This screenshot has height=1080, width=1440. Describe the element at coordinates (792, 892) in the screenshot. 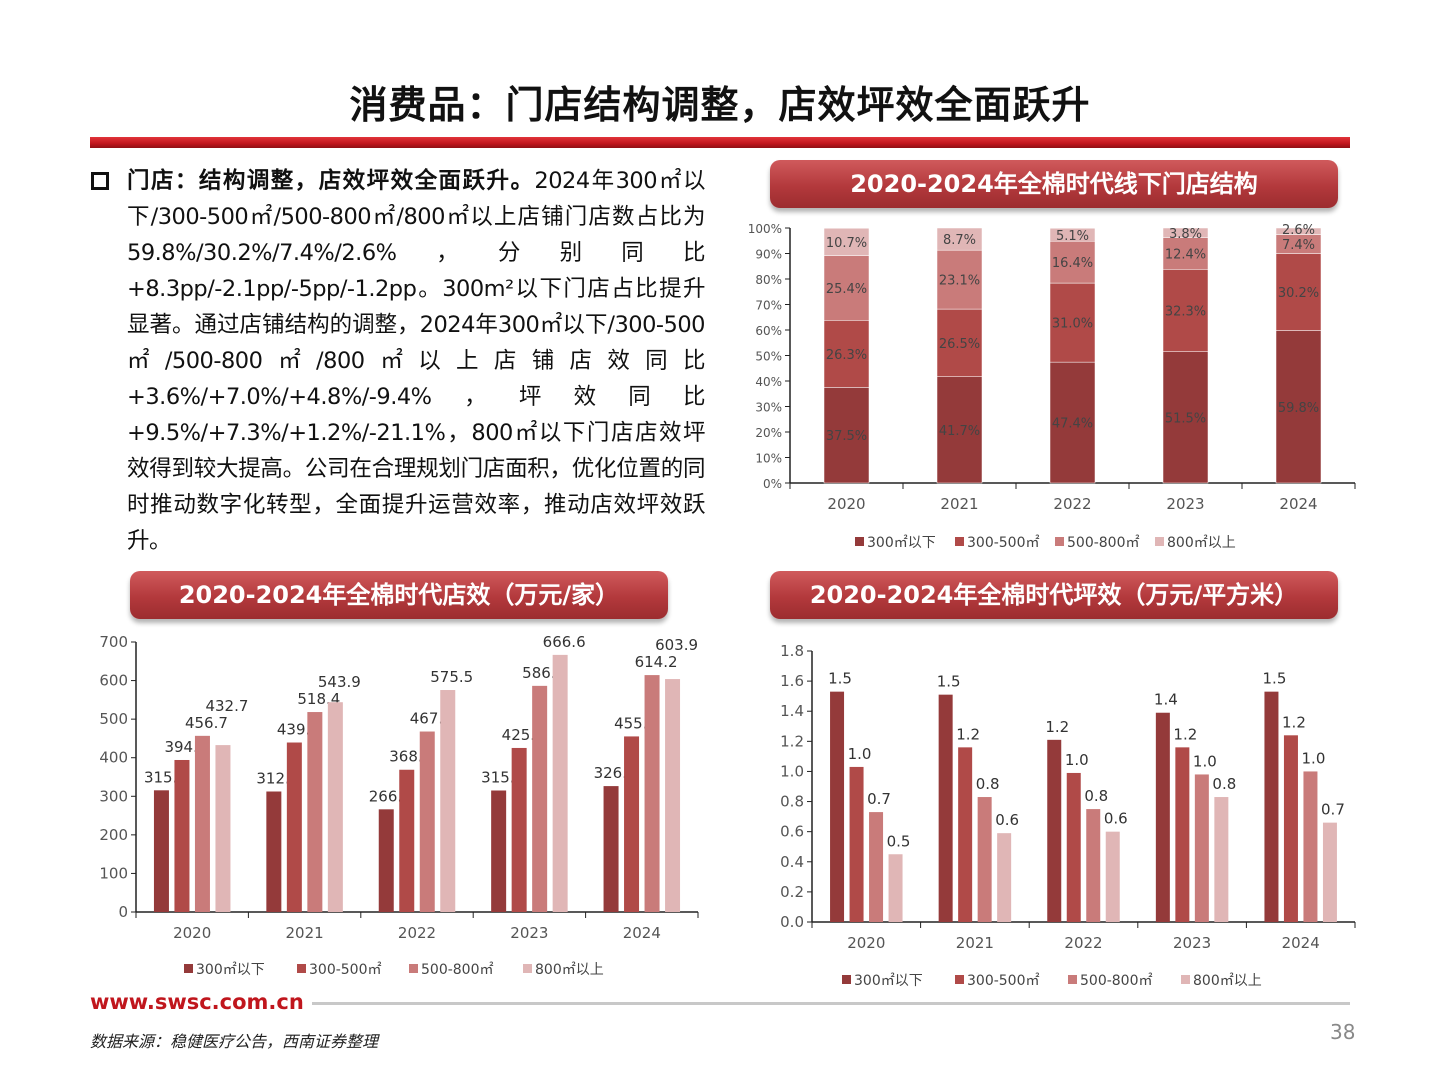

I see `y-tick-label: 0.2` at that location.